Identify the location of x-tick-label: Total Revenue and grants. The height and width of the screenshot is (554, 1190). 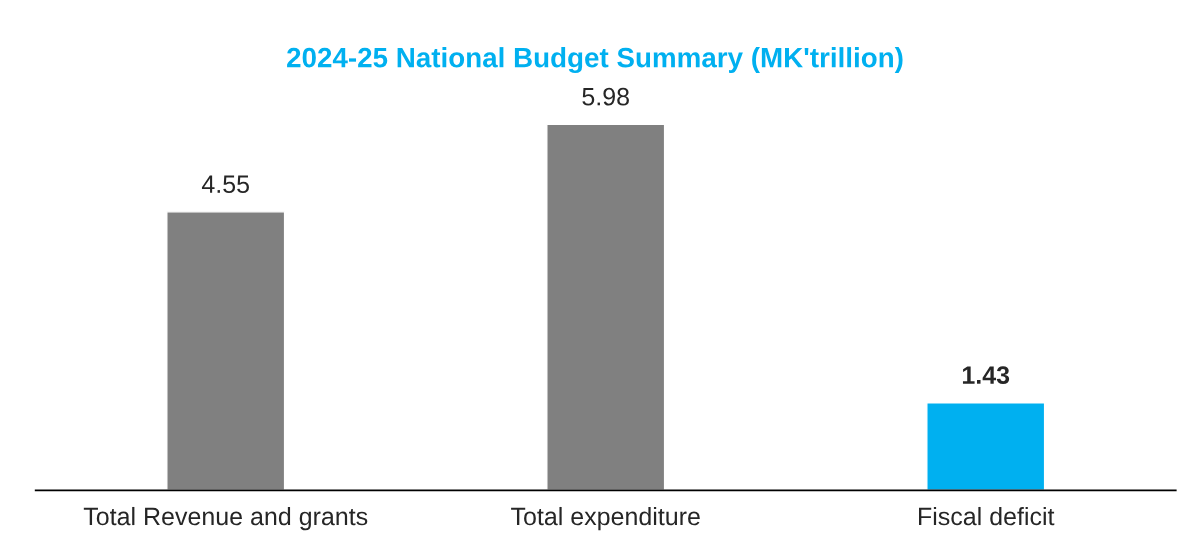
(225, 518).